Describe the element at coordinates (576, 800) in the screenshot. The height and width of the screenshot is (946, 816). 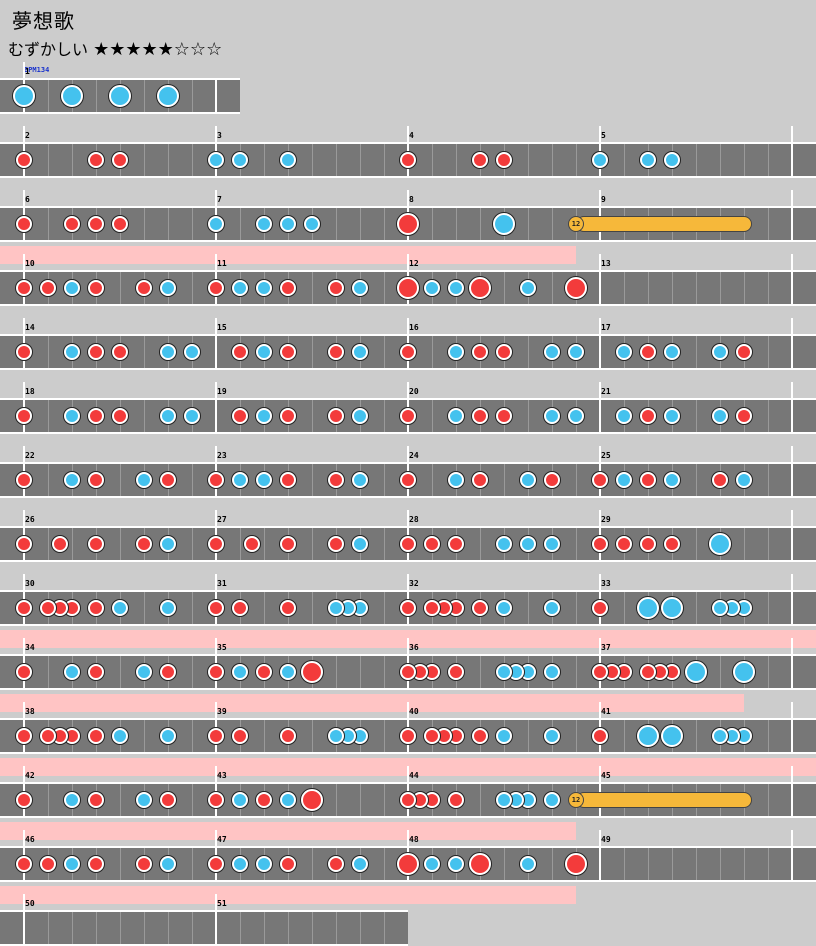
I see `drumroll-head: 12` at that location.